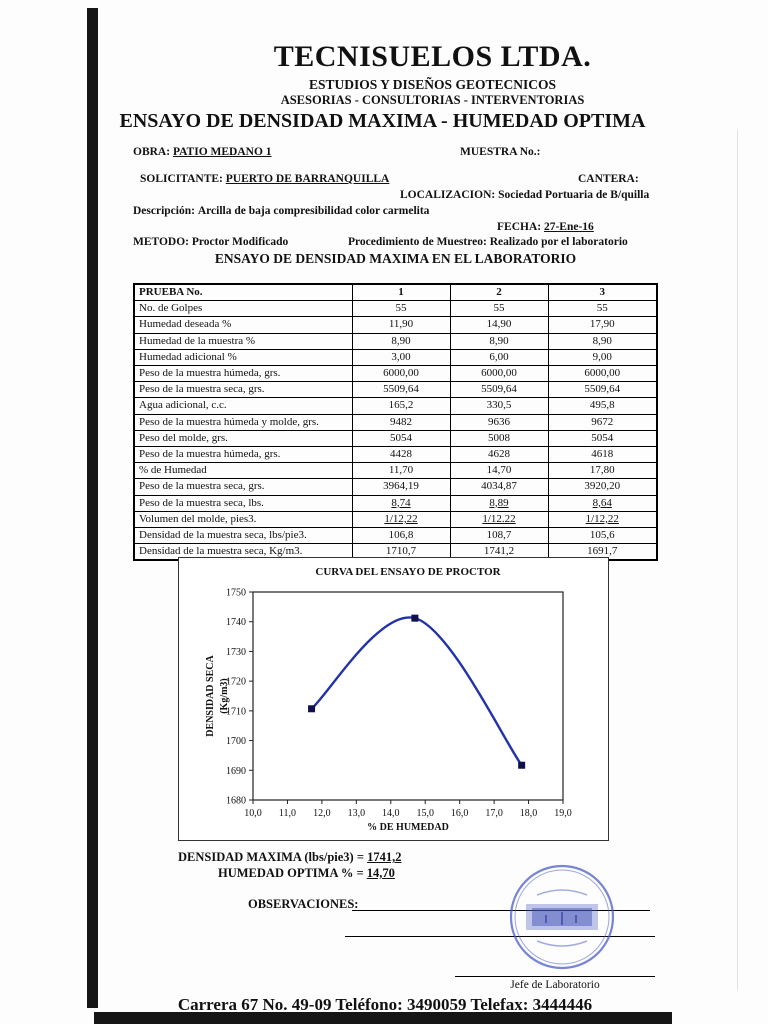 The height and width of the screenshot is (1024, 768). Describe the element at coordinates (499, 357) in the screenshot. I see `value-cell: 6,00` at that location.